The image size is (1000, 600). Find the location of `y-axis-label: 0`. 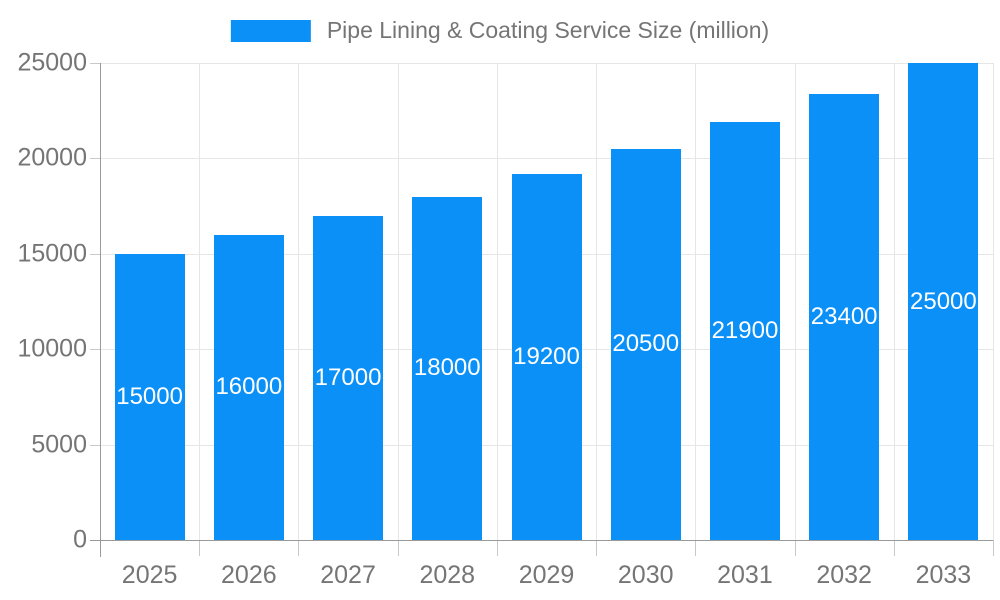

y-axis-label: 0 is located at coordinates (80, 539).